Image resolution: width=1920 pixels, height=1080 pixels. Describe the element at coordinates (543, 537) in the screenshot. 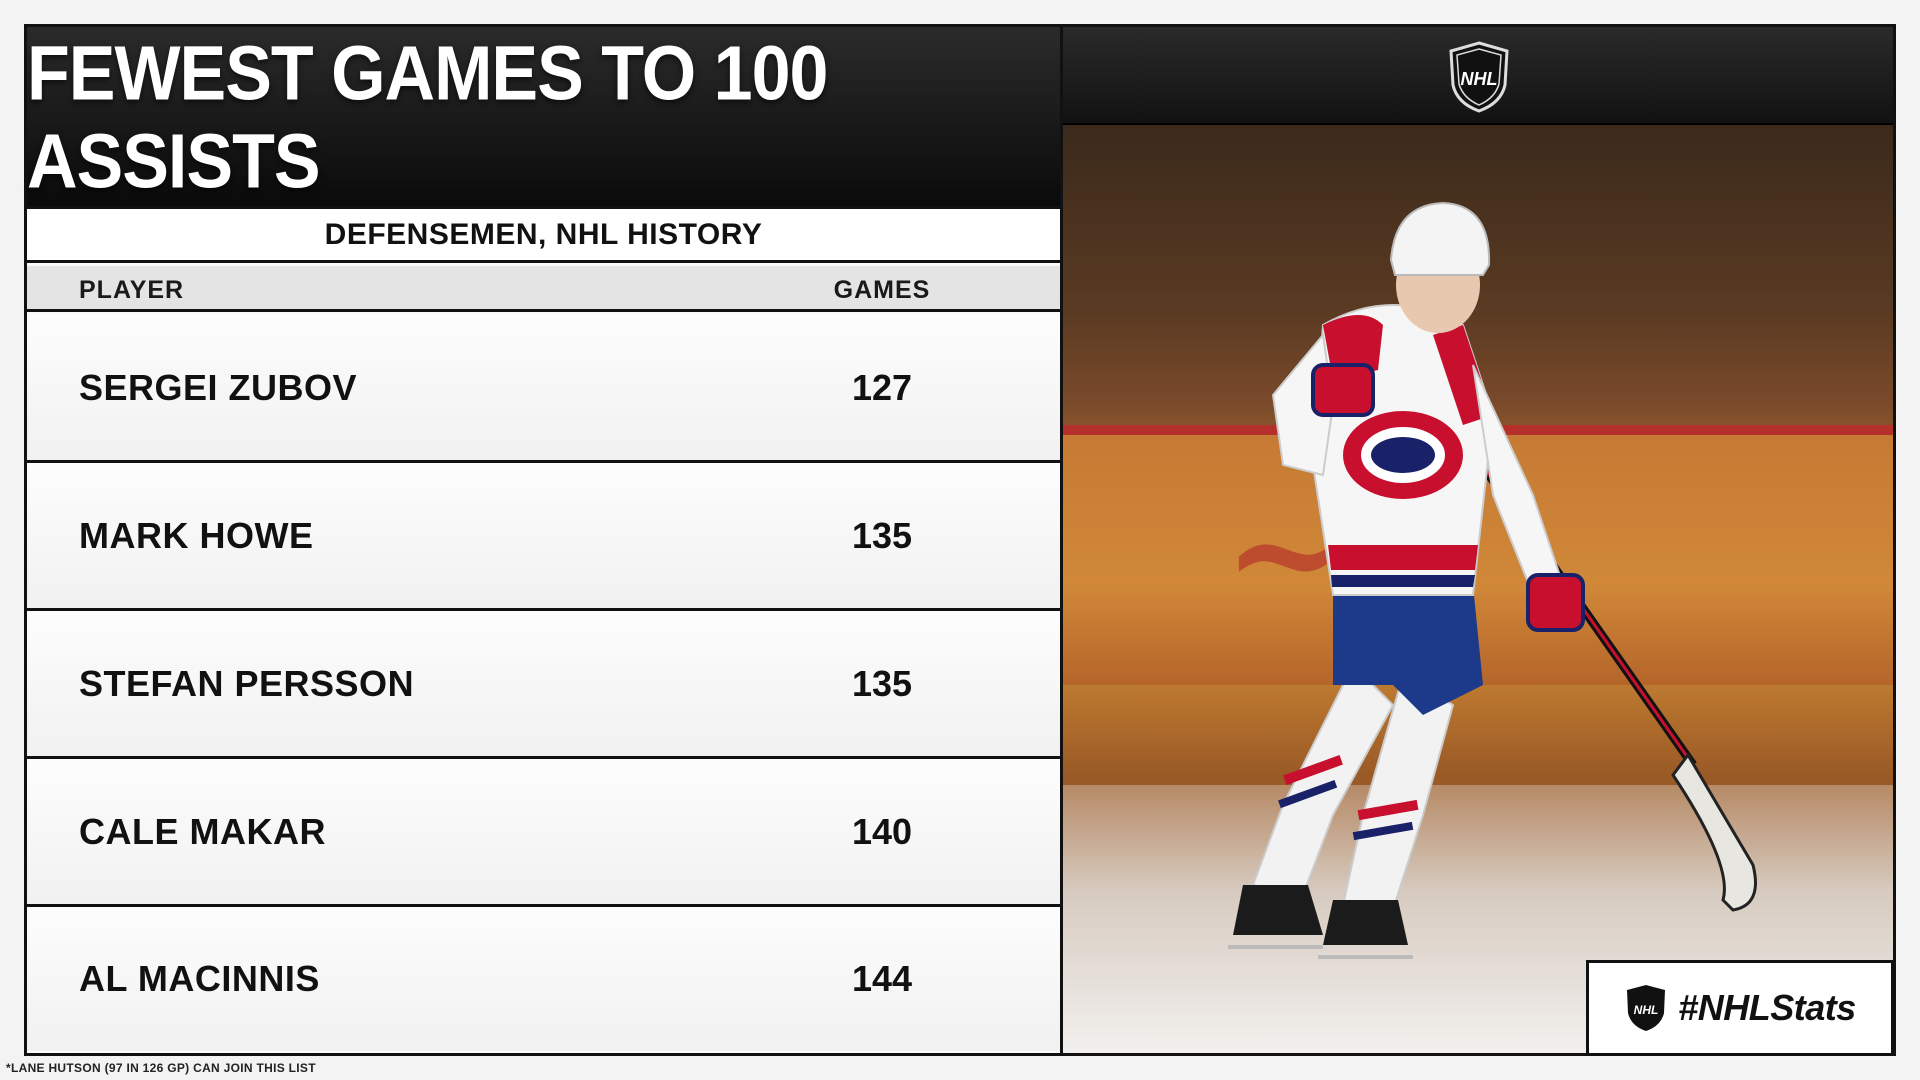

I see `table-row: MARK HOWE 135` at that location.